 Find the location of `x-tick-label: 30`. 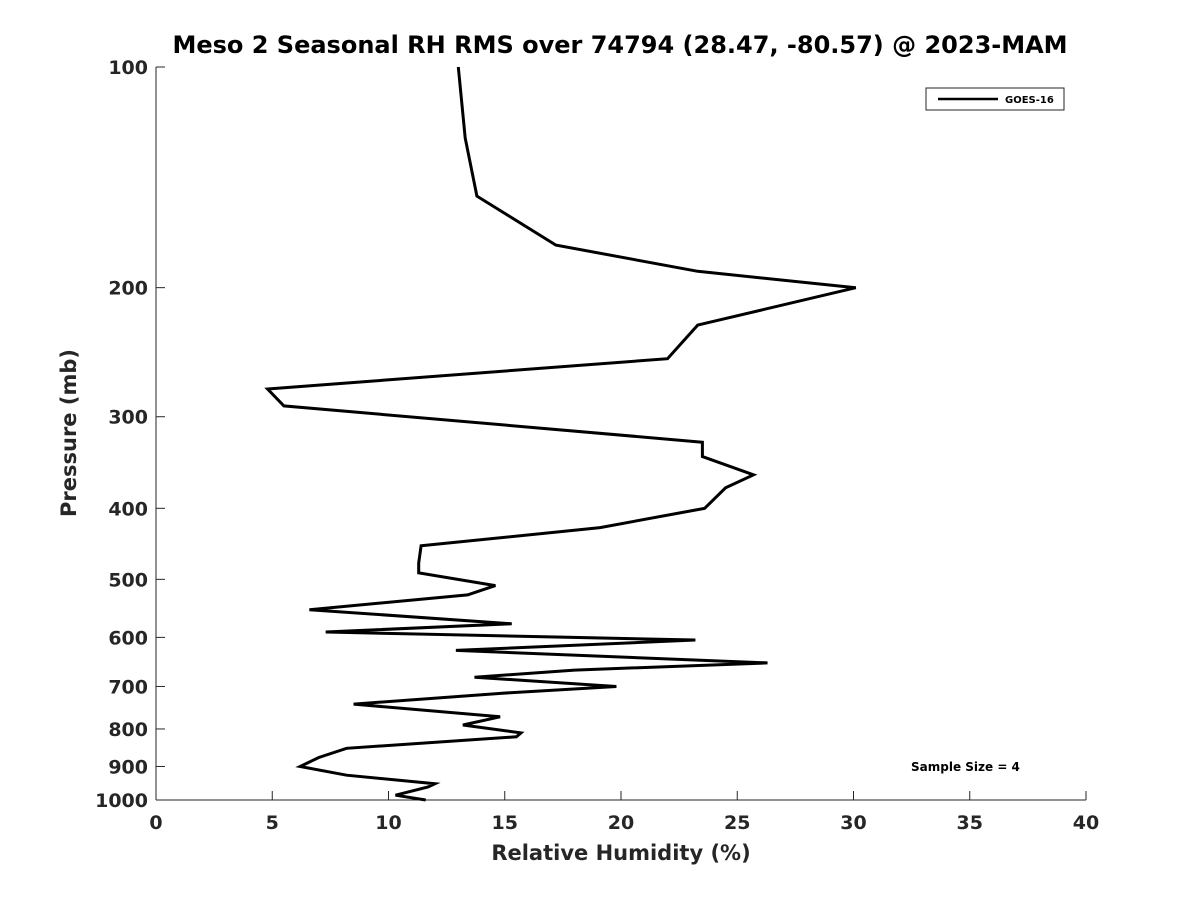

x-tick-label: 30 is located at coordinates (853, 823).